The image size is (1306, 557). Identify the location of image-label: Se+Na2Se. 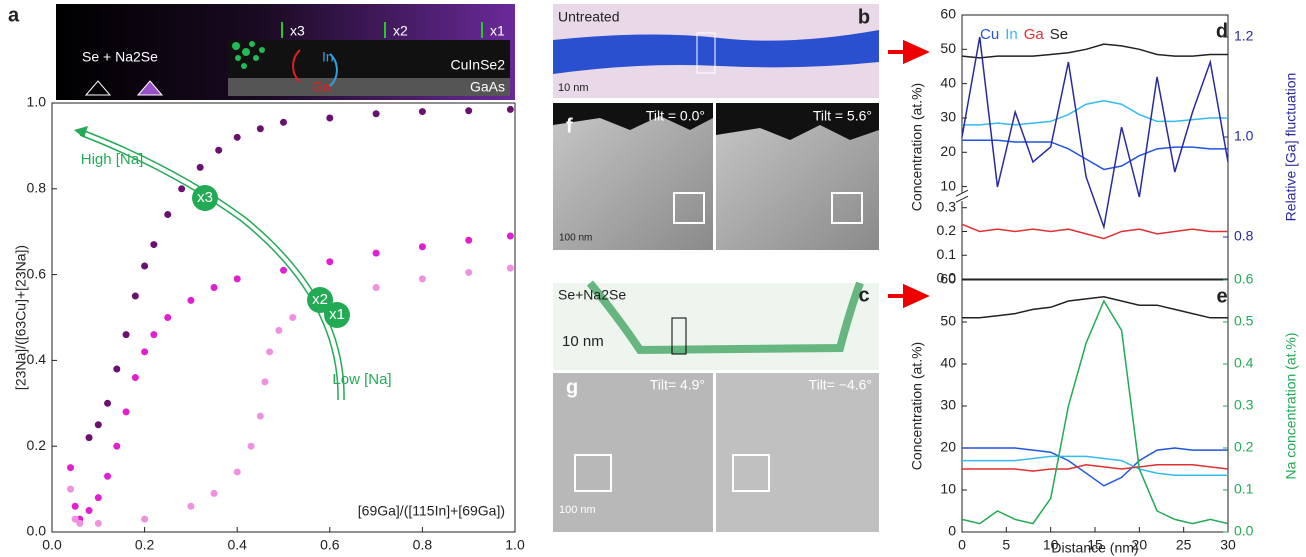
(592, 295).